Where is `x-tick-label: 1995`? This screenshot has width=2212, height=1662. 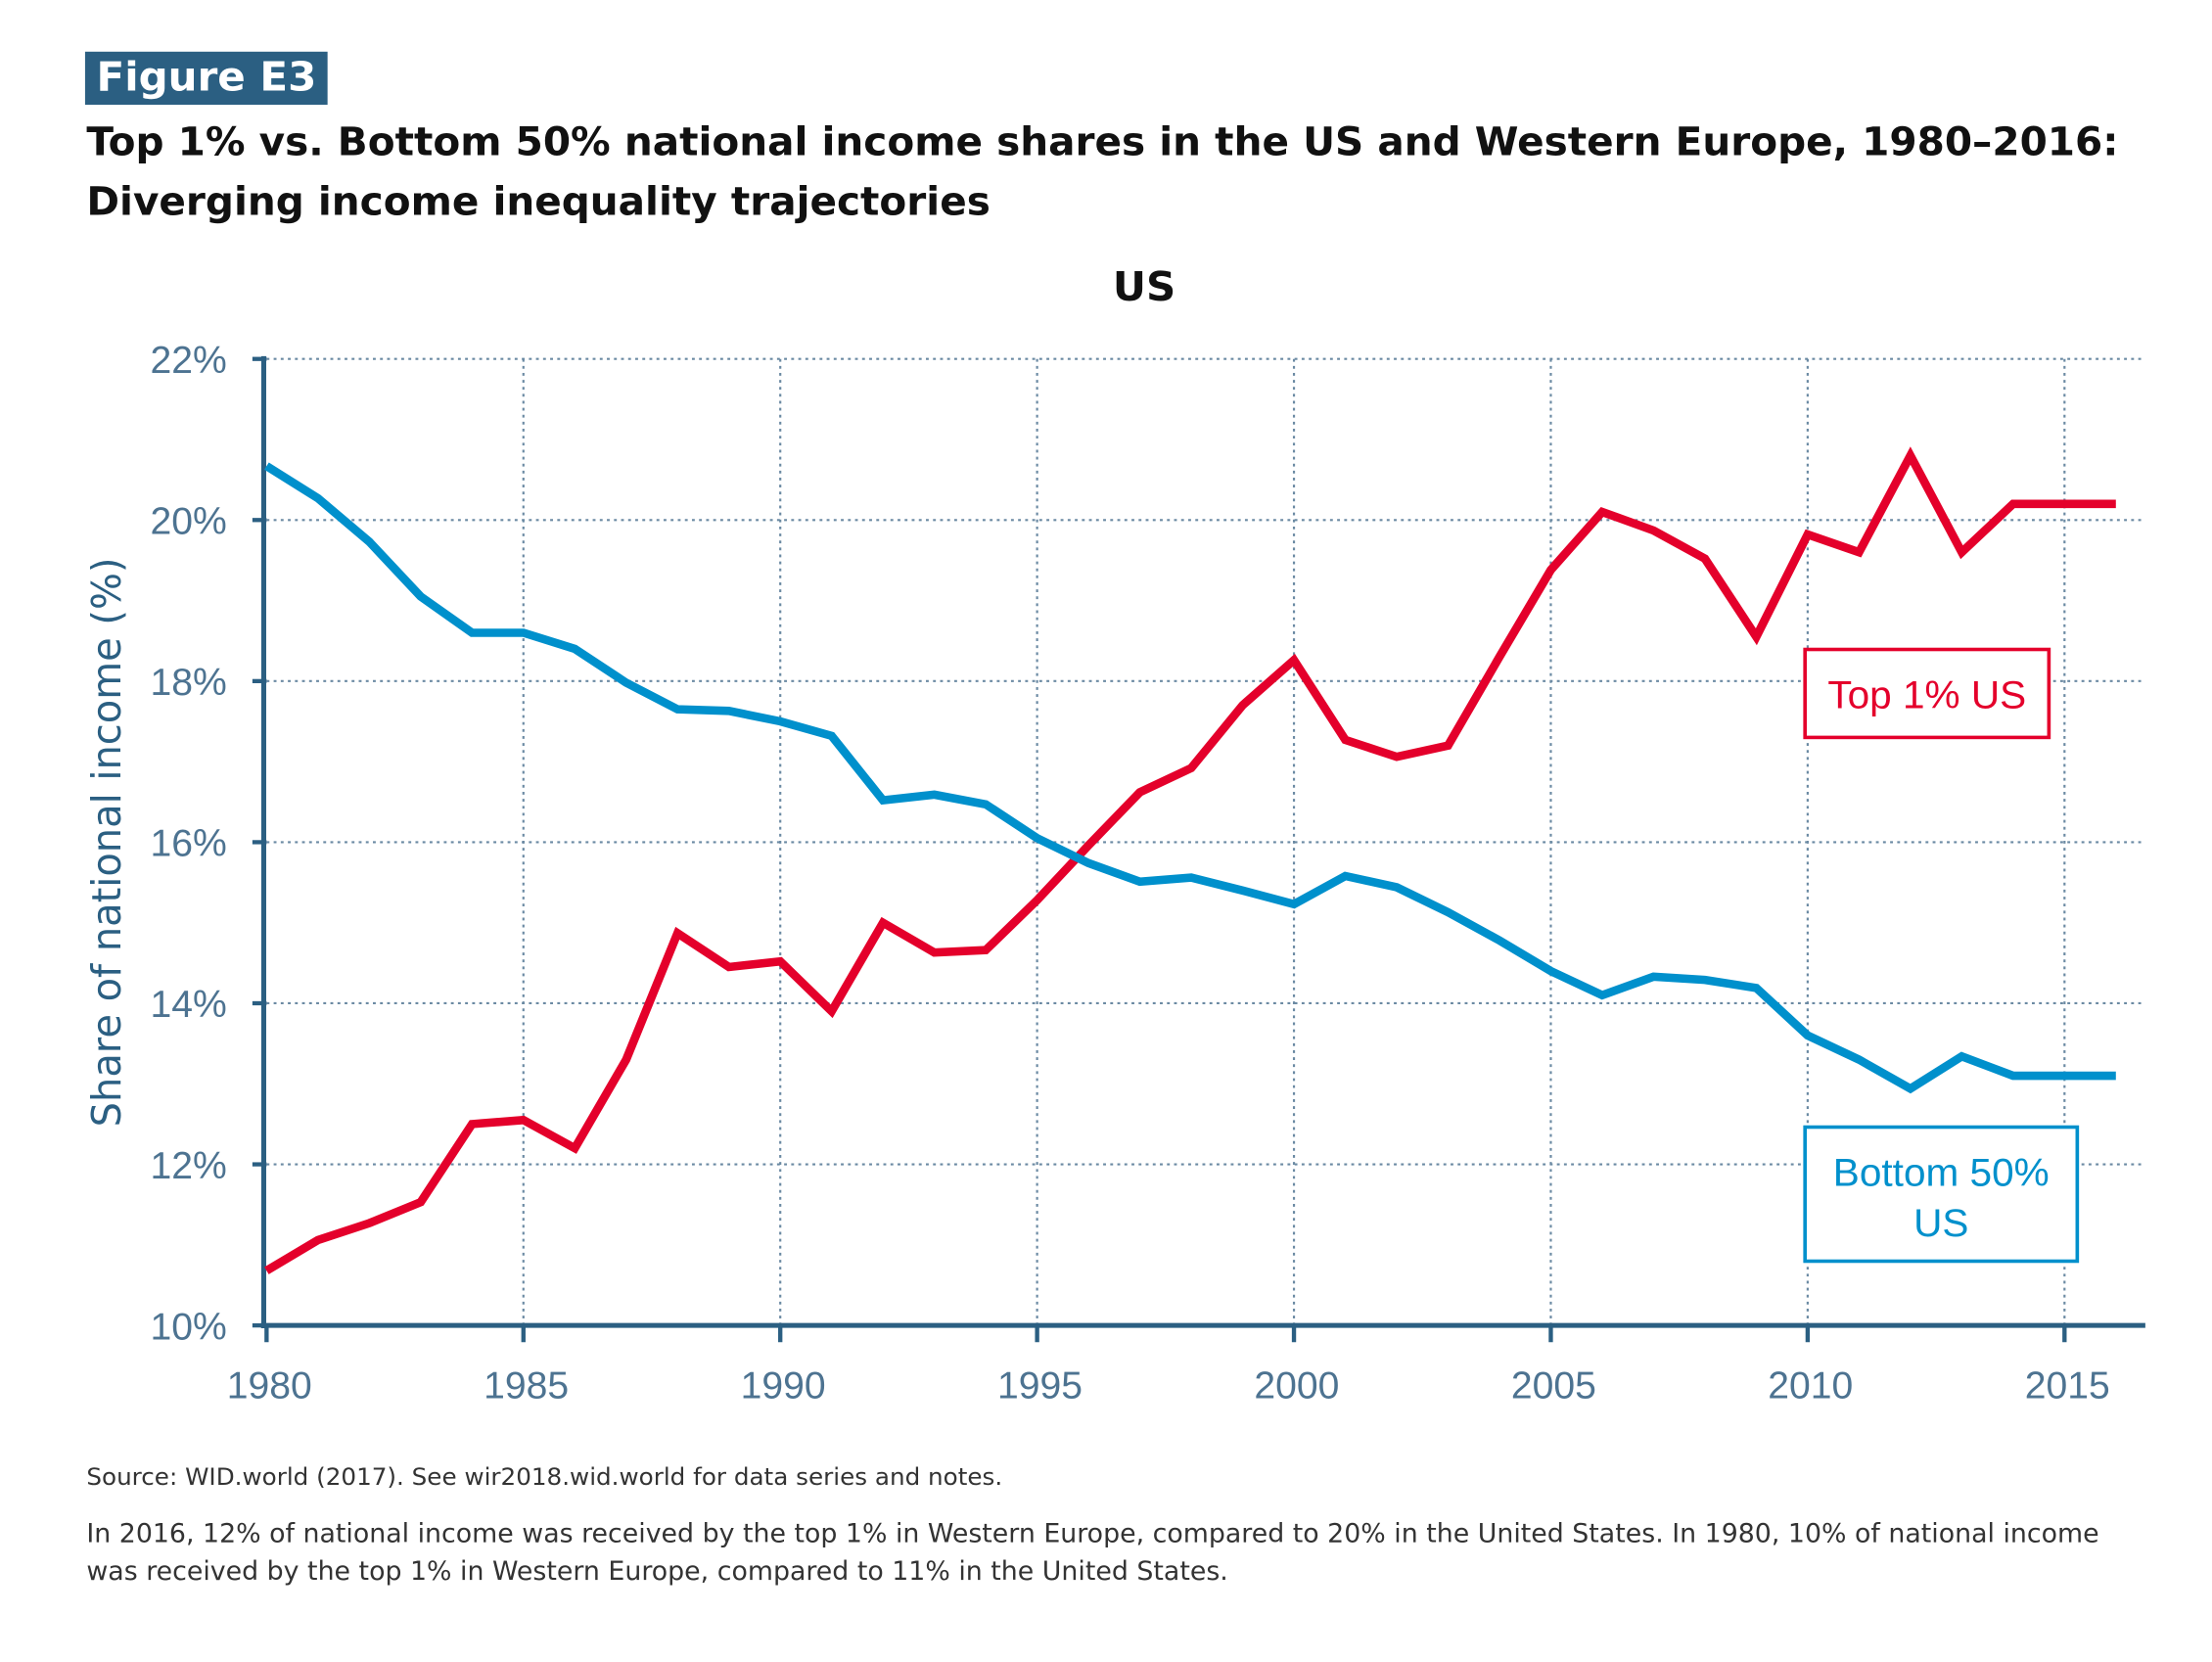
x-tick-label: 1995 is located at coordinates (1040, 1386).